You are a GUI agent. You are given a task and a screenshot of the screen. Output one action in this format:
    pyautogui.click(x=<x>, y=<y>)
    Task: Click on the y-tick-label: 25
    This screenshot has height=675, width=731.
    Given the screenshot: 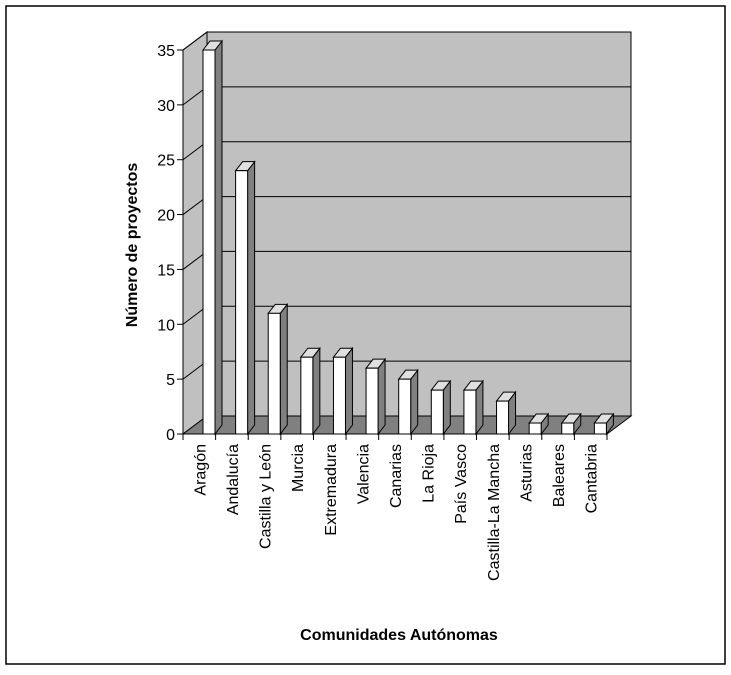 What is the action you would take?
    pyautogui.click(x=166, y=161)
    